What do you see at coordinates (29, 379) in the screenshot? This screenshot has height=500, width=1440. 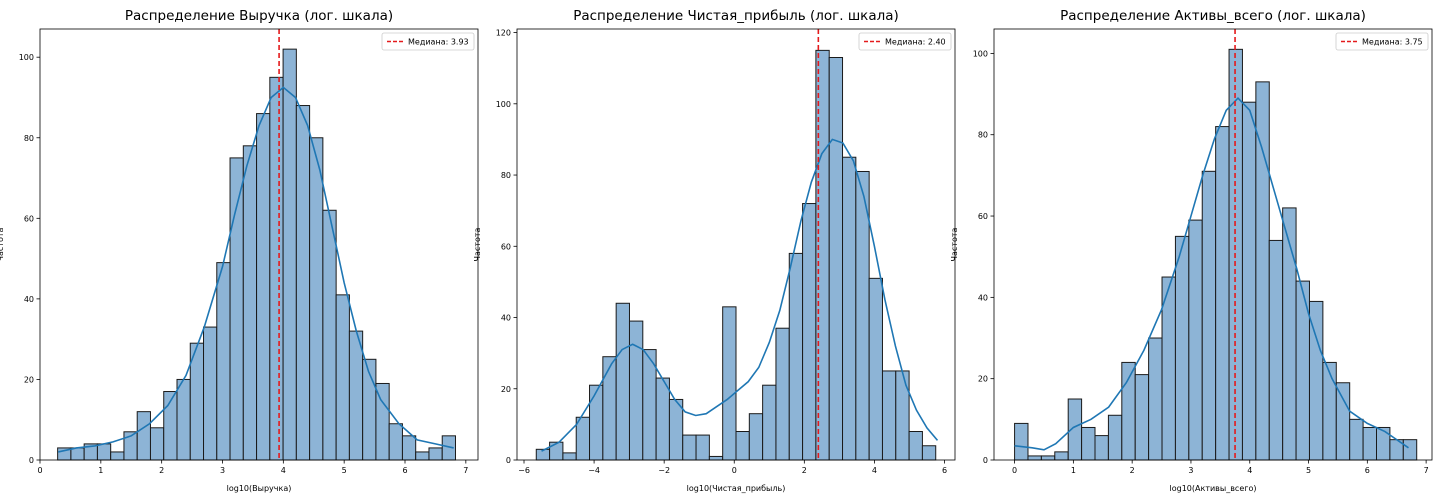 I see `y-tick-label: 20` at bounding box center [29, 379].